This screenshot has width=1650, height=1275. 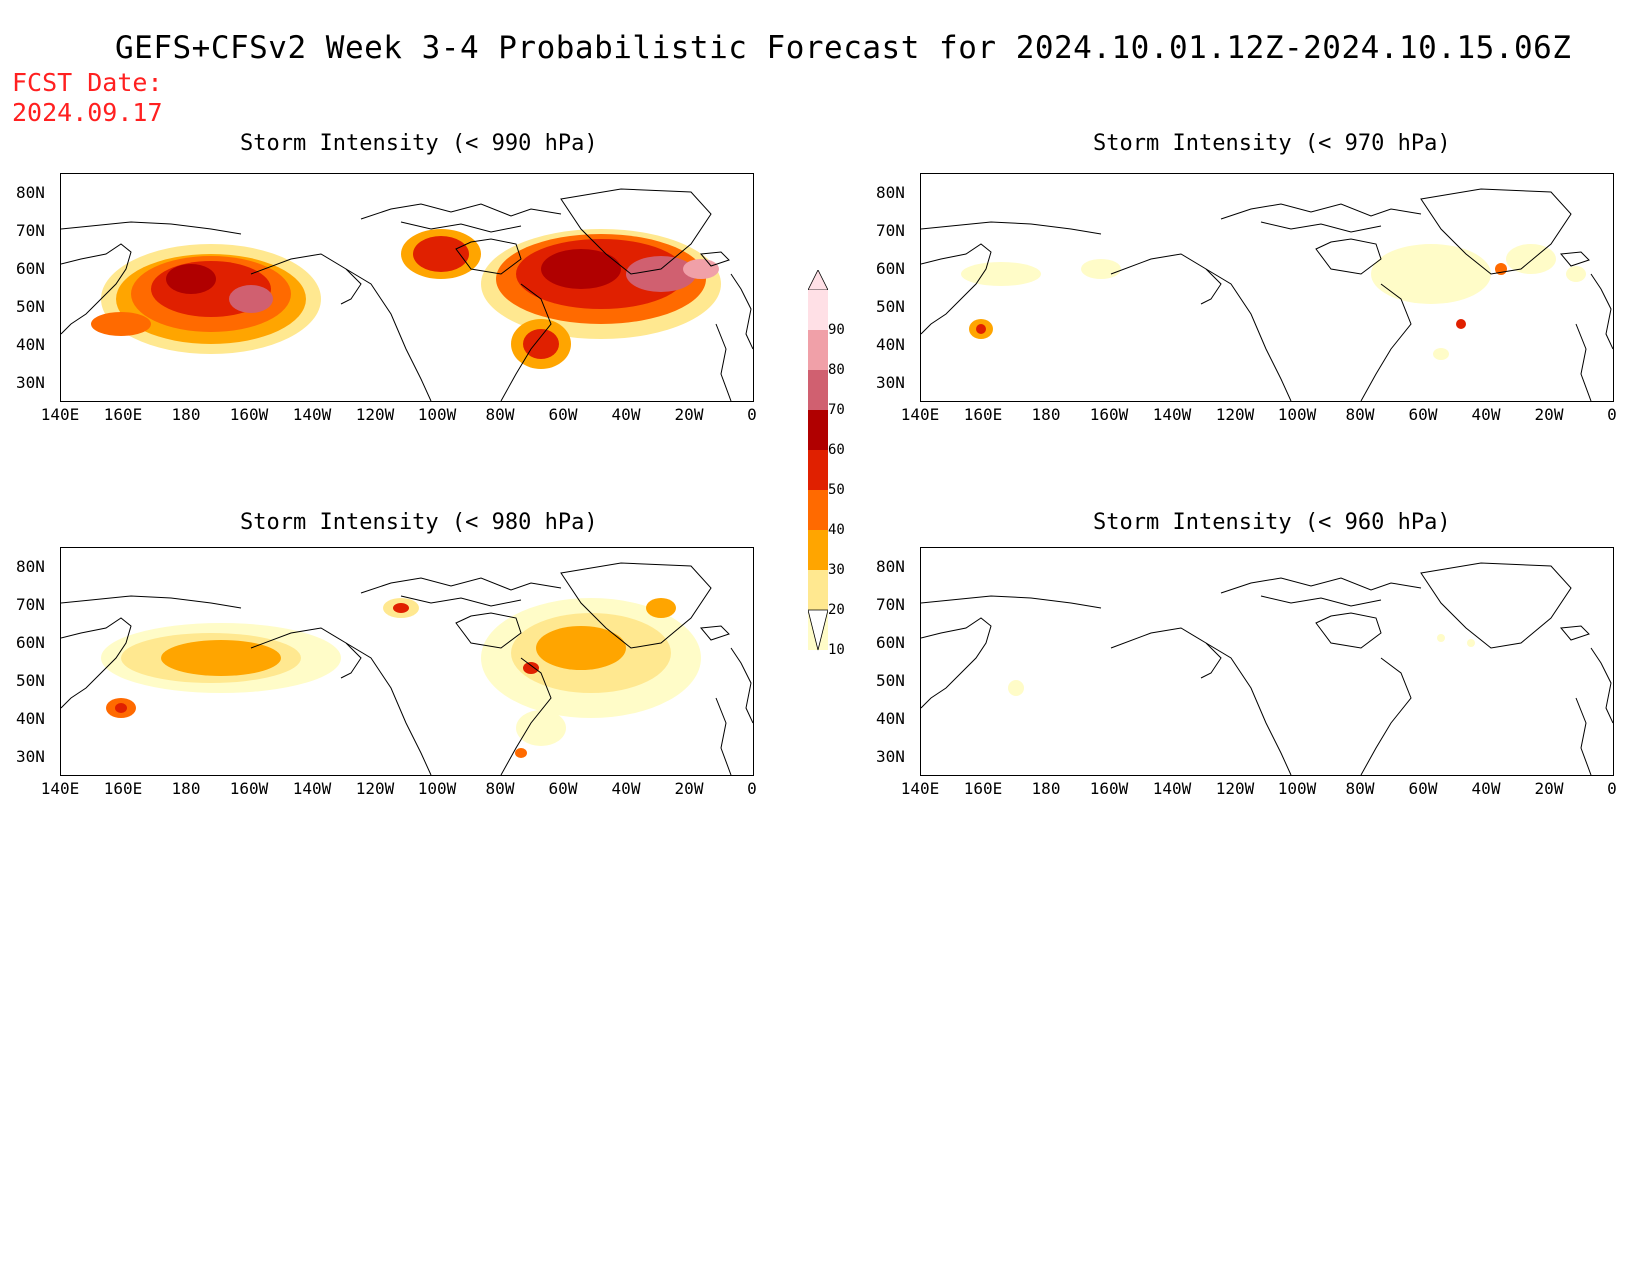 What do you see at coordinates (818, 280) in the screenshot?
I see `colorbar-top-arrow` at bounding box center [818, 280].